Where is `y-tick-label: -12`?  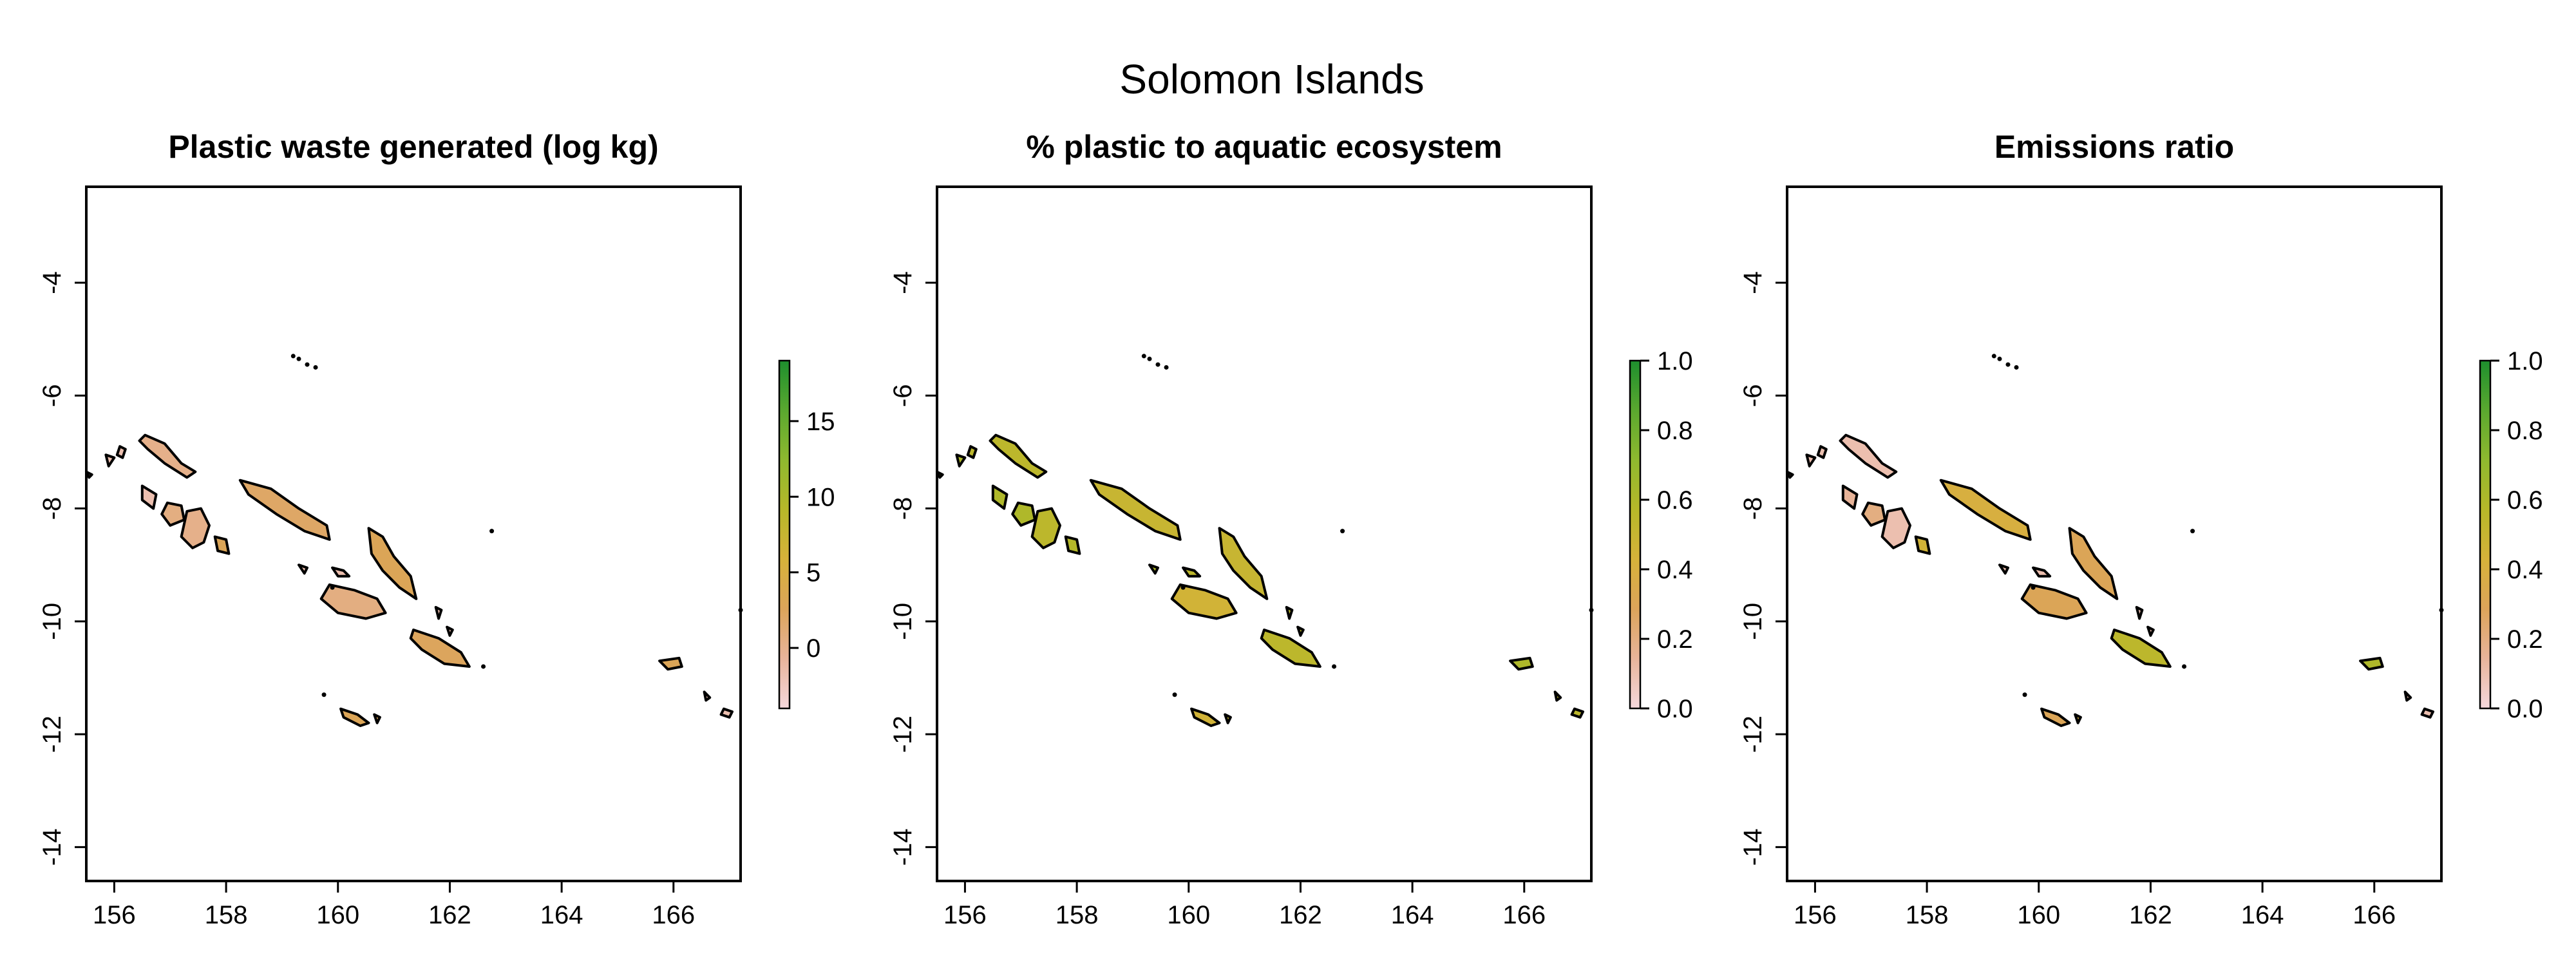
y-tick-label: -12 is located at coordinates (52, 734).